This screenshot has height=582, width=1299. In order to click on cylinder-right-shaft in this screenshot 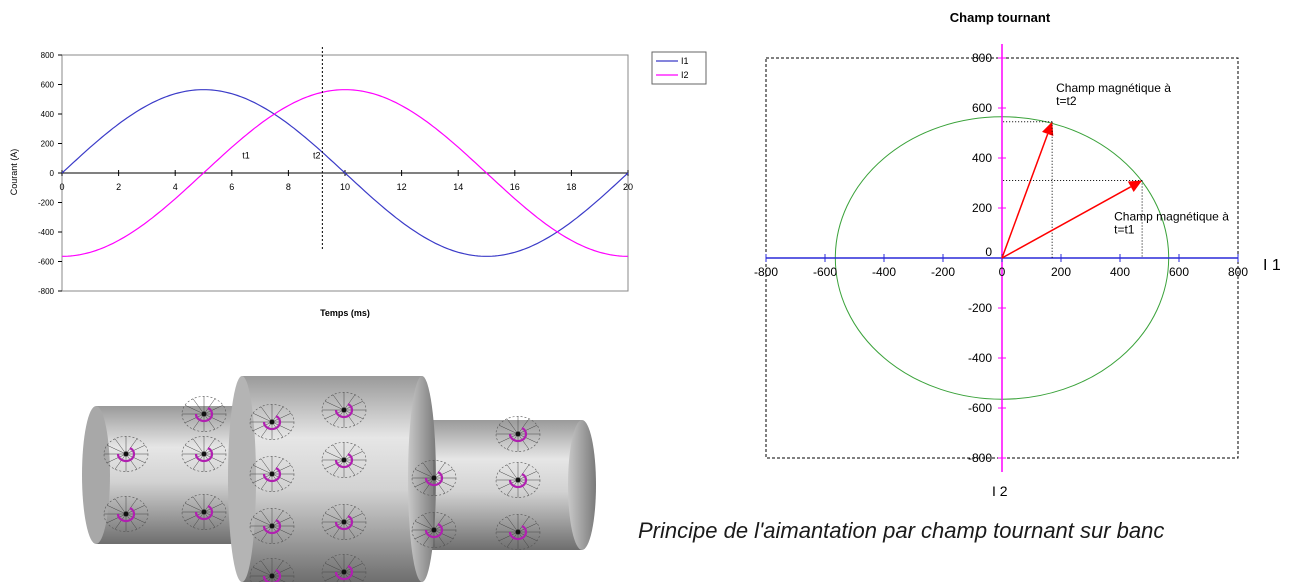, I will do `click(504, 485)`.